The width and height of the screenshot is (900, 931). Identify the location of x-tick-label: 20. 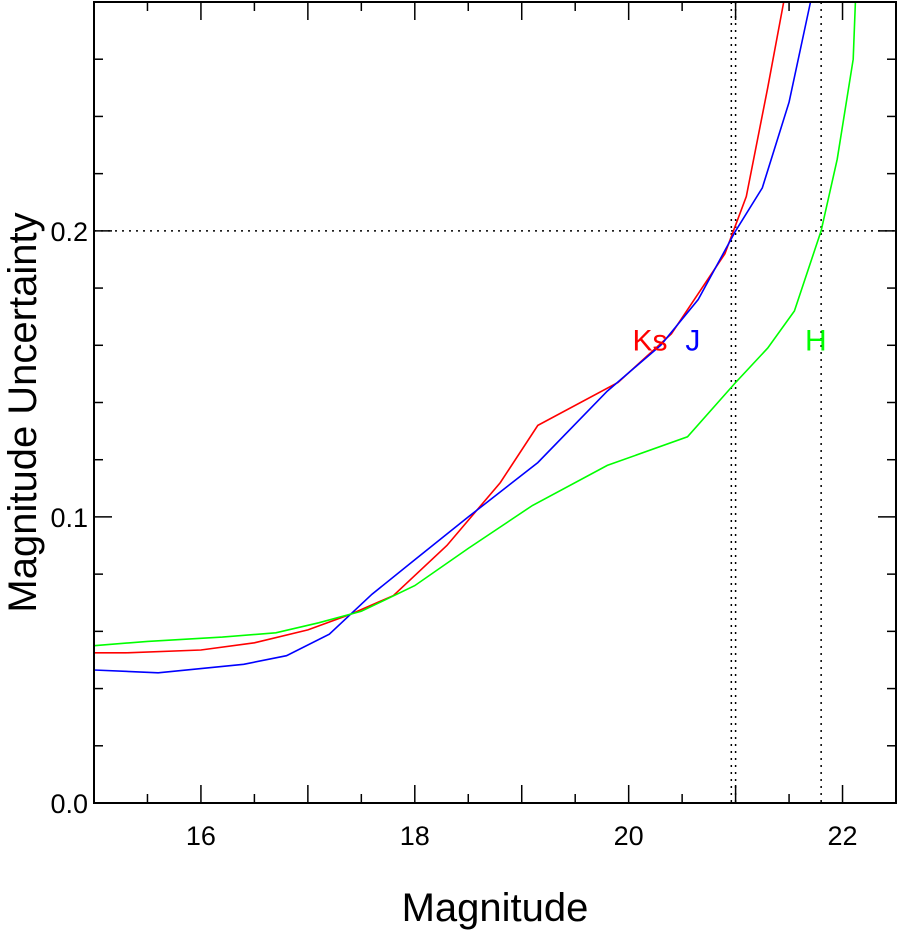
(629, 836).